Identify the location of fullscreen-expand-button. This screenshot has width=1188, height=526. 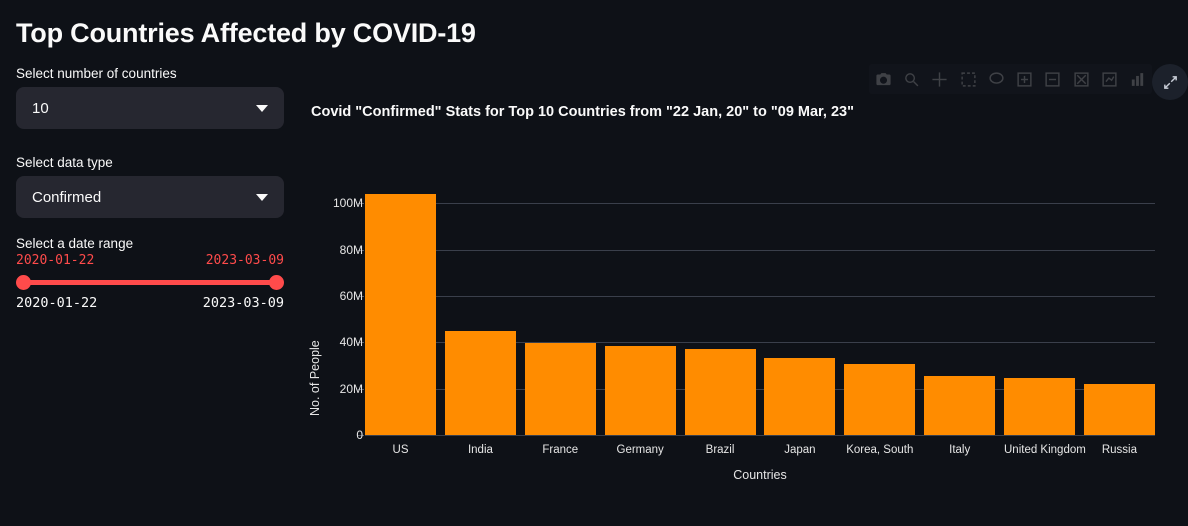
(1170, 82).